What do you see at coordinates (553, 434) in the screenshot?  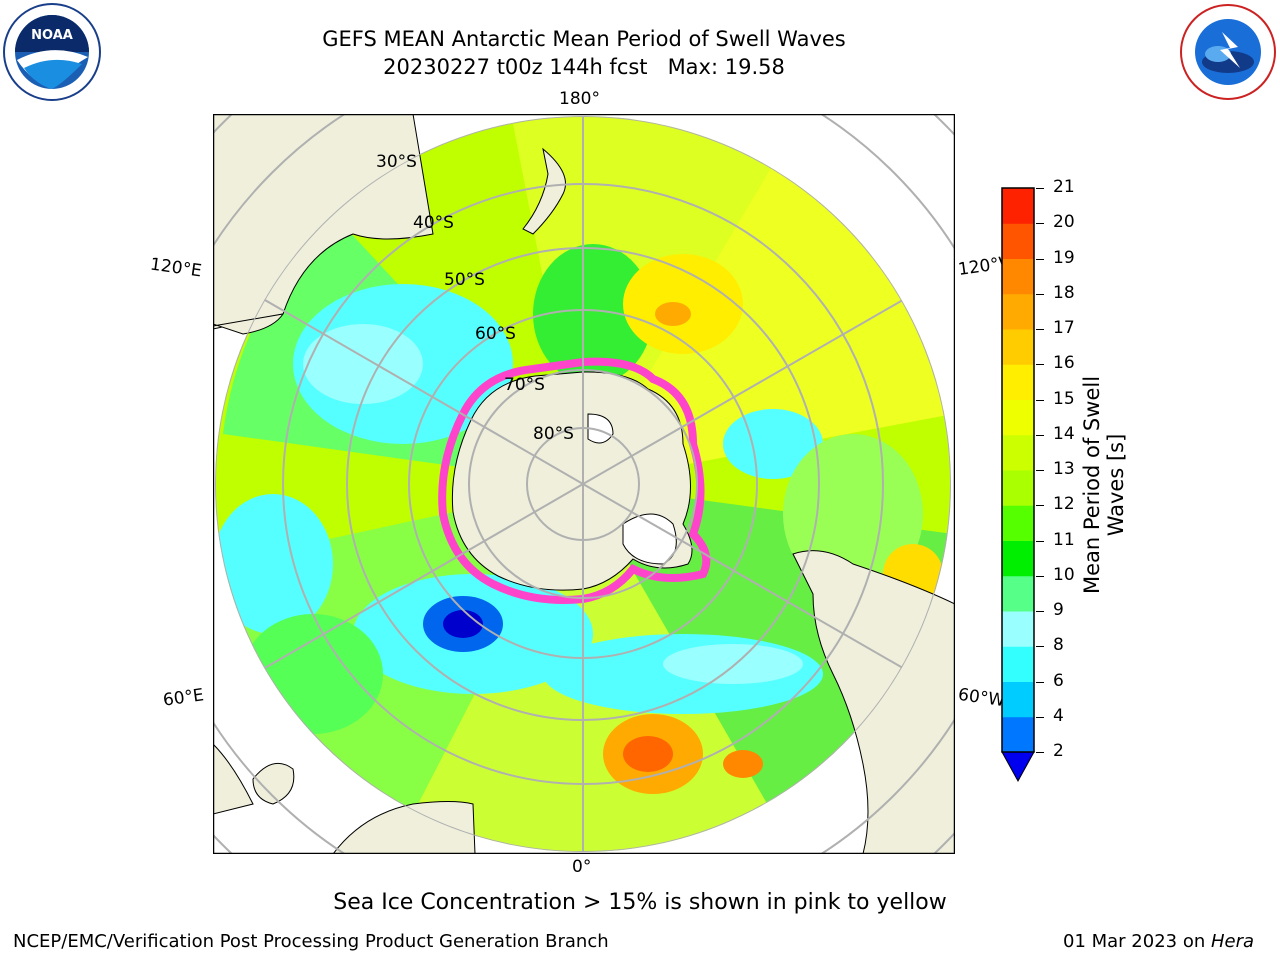 I see `lat-label-80s: 80°S` at bounding box center [553, 434].